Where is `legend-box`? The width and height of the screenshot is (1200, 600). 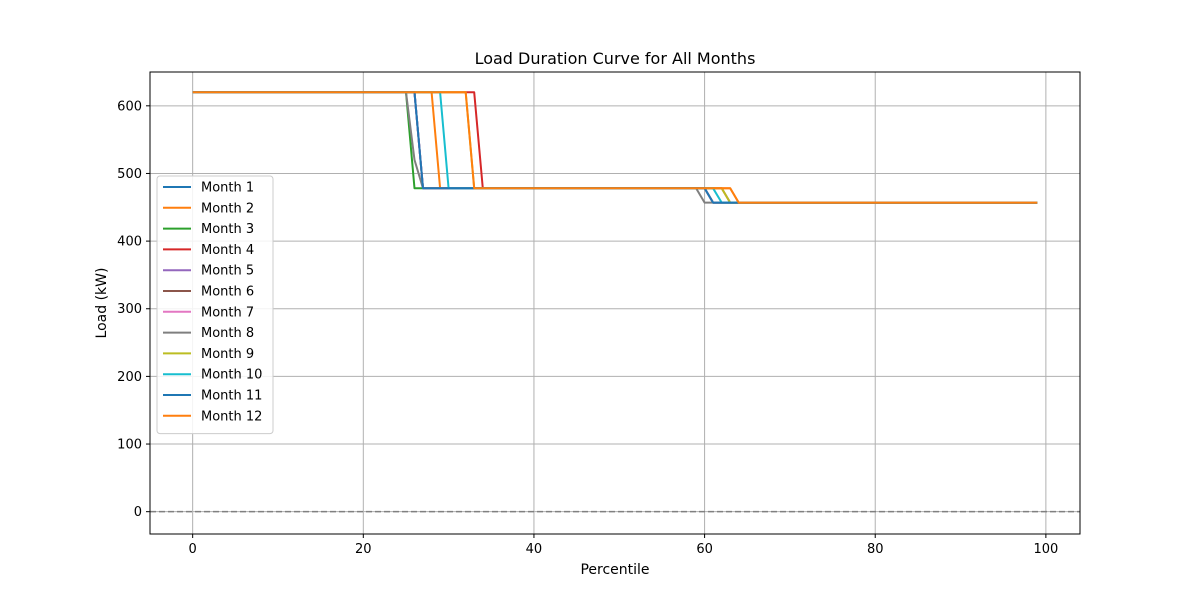
legend-box is located at coordinates (215, 305).